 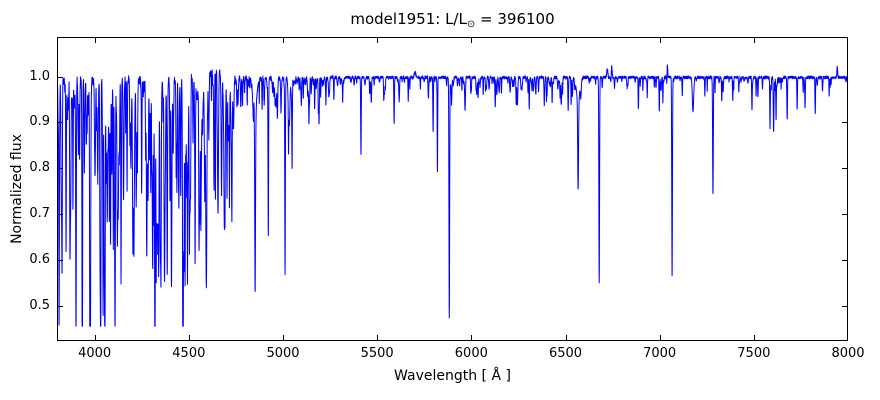 What do you see at coordinates (39, 213) in the screenshot?
I see `y-tick-label: 0.7` at bounding box center [39, 213].